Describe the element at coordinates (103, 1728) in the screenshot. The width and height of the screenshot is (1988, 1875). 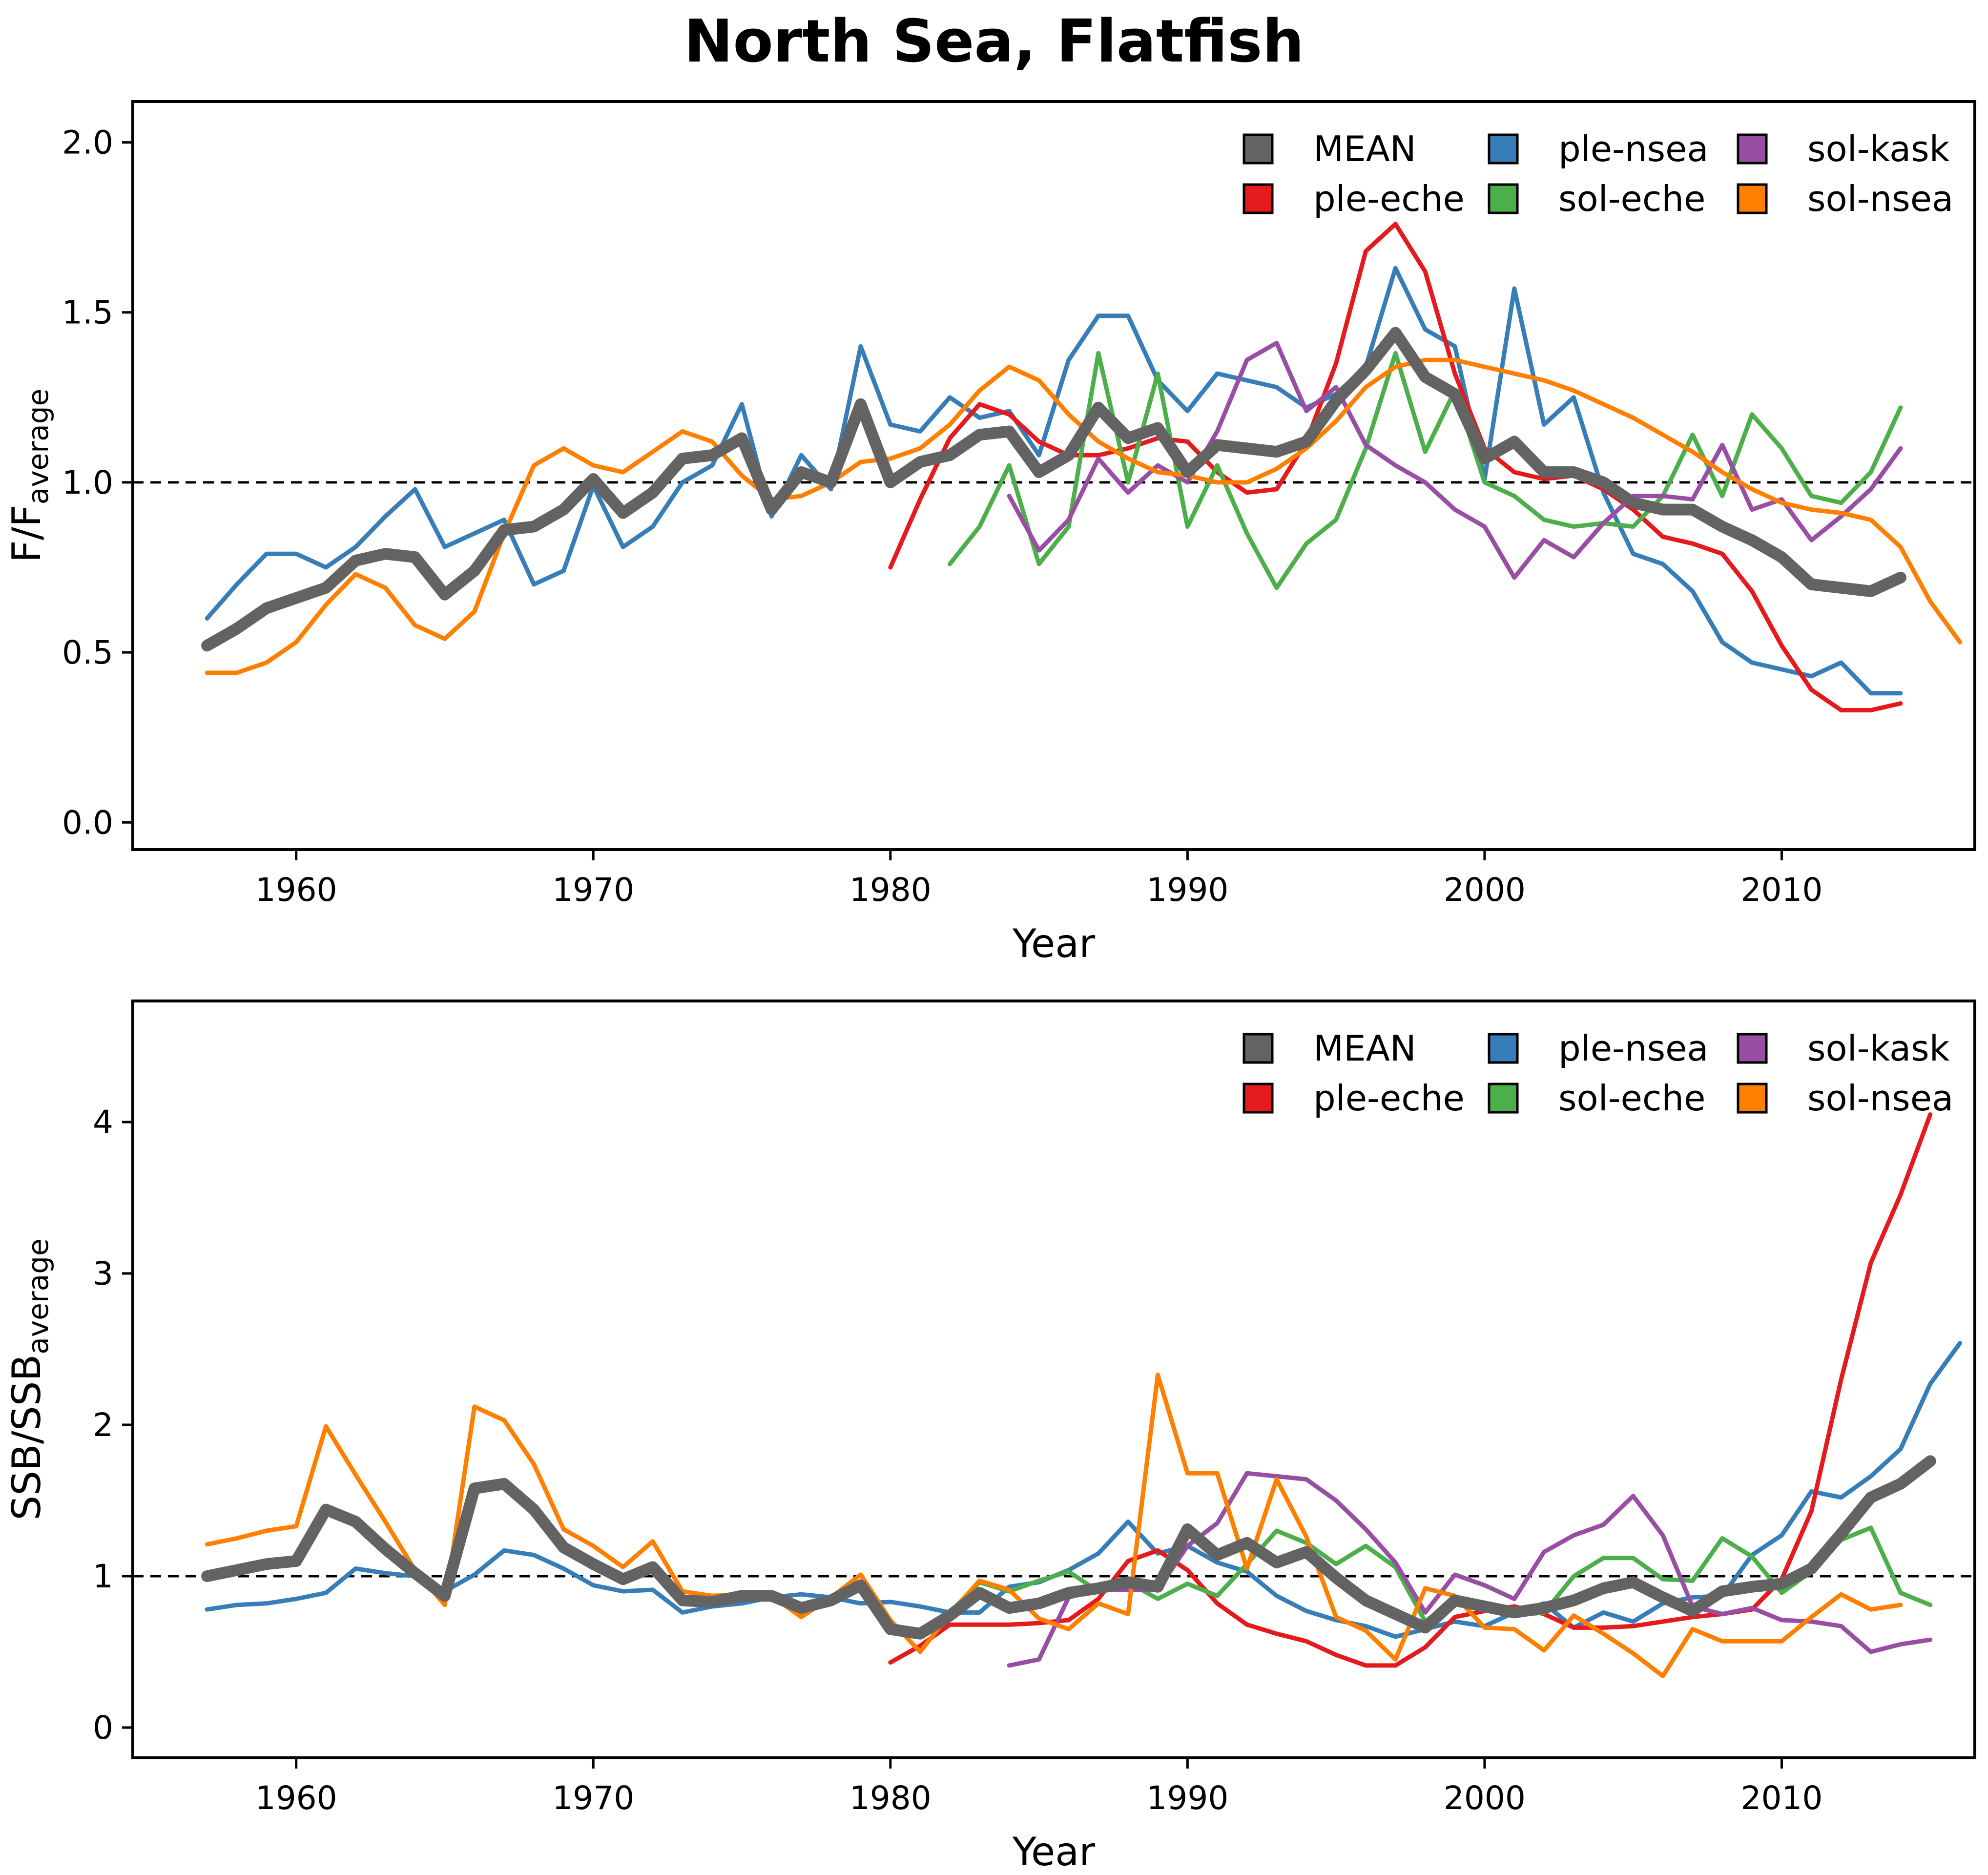
I see `y-tick-label: 0` at that location.